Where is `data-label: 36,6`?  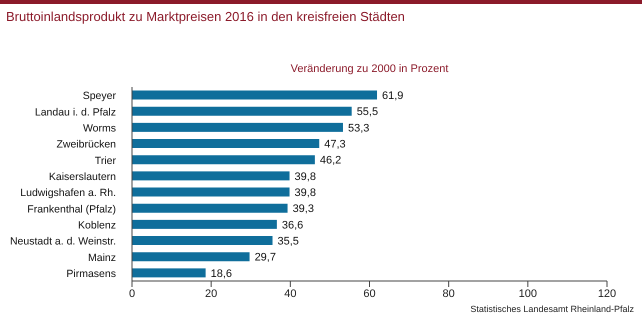 data-label: 36,6 is located at coordinates (293, 225).